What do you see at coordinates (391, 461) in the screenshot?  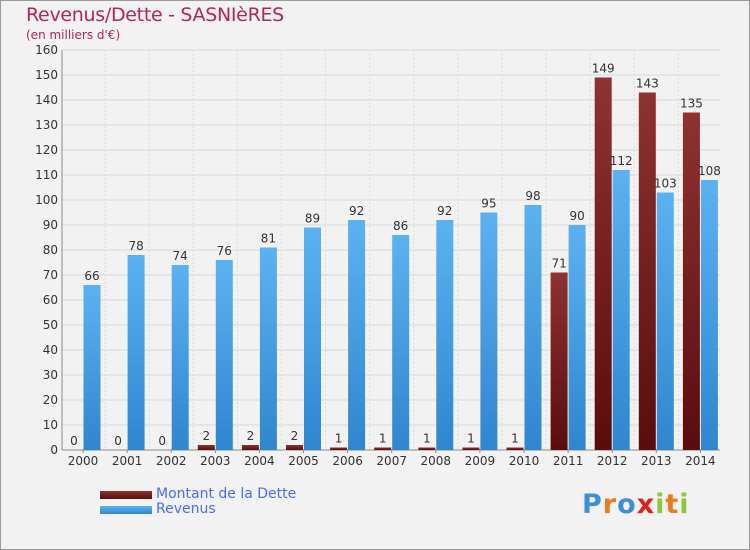 I see `x-tick-label: 2007` at bounding box center [391, 461].